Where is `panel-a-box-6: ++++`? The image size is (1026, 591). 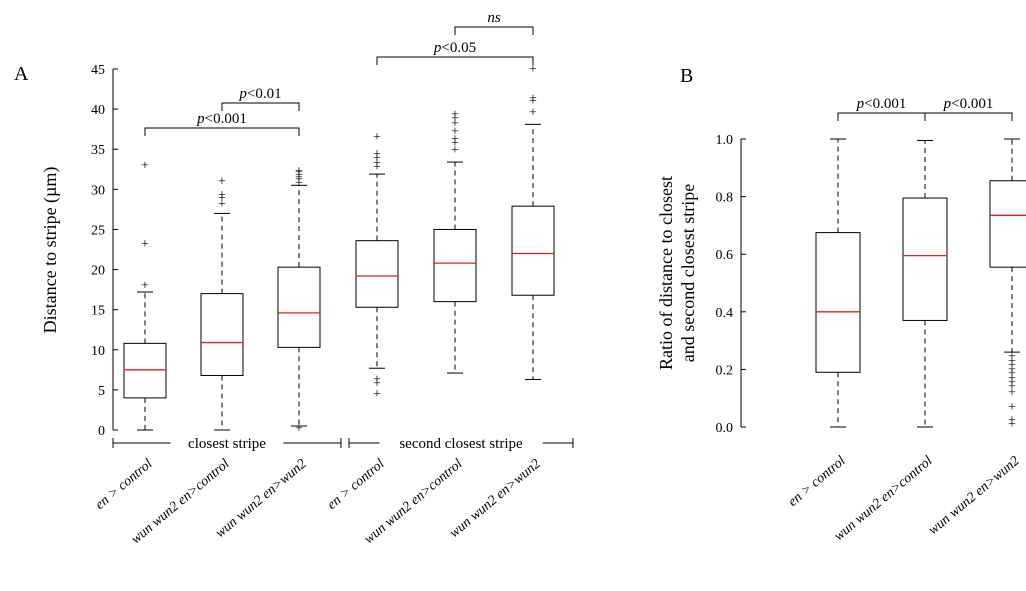 panel-a-box-6: ++++ is located at coordinates (533, 221).